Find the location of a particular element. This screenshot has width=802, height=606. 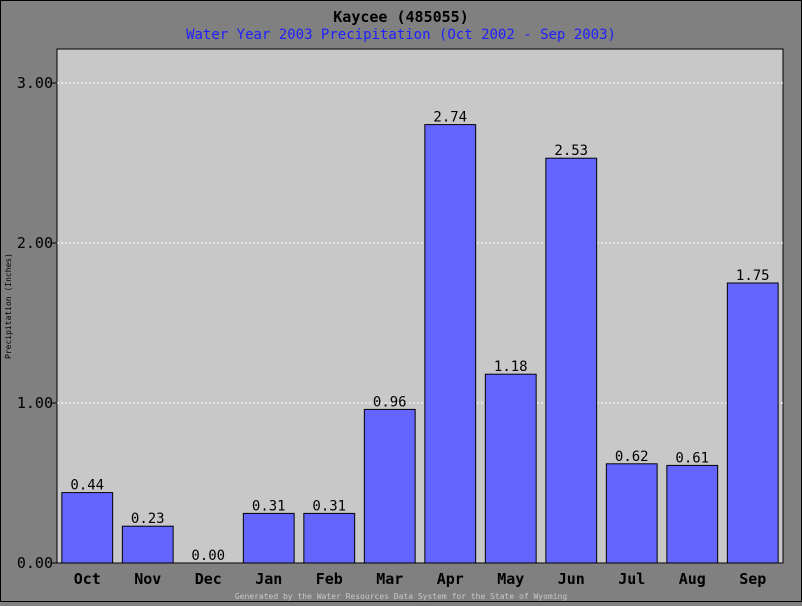

y-tick-label: 1.00 is located at coordinates (35, 403).